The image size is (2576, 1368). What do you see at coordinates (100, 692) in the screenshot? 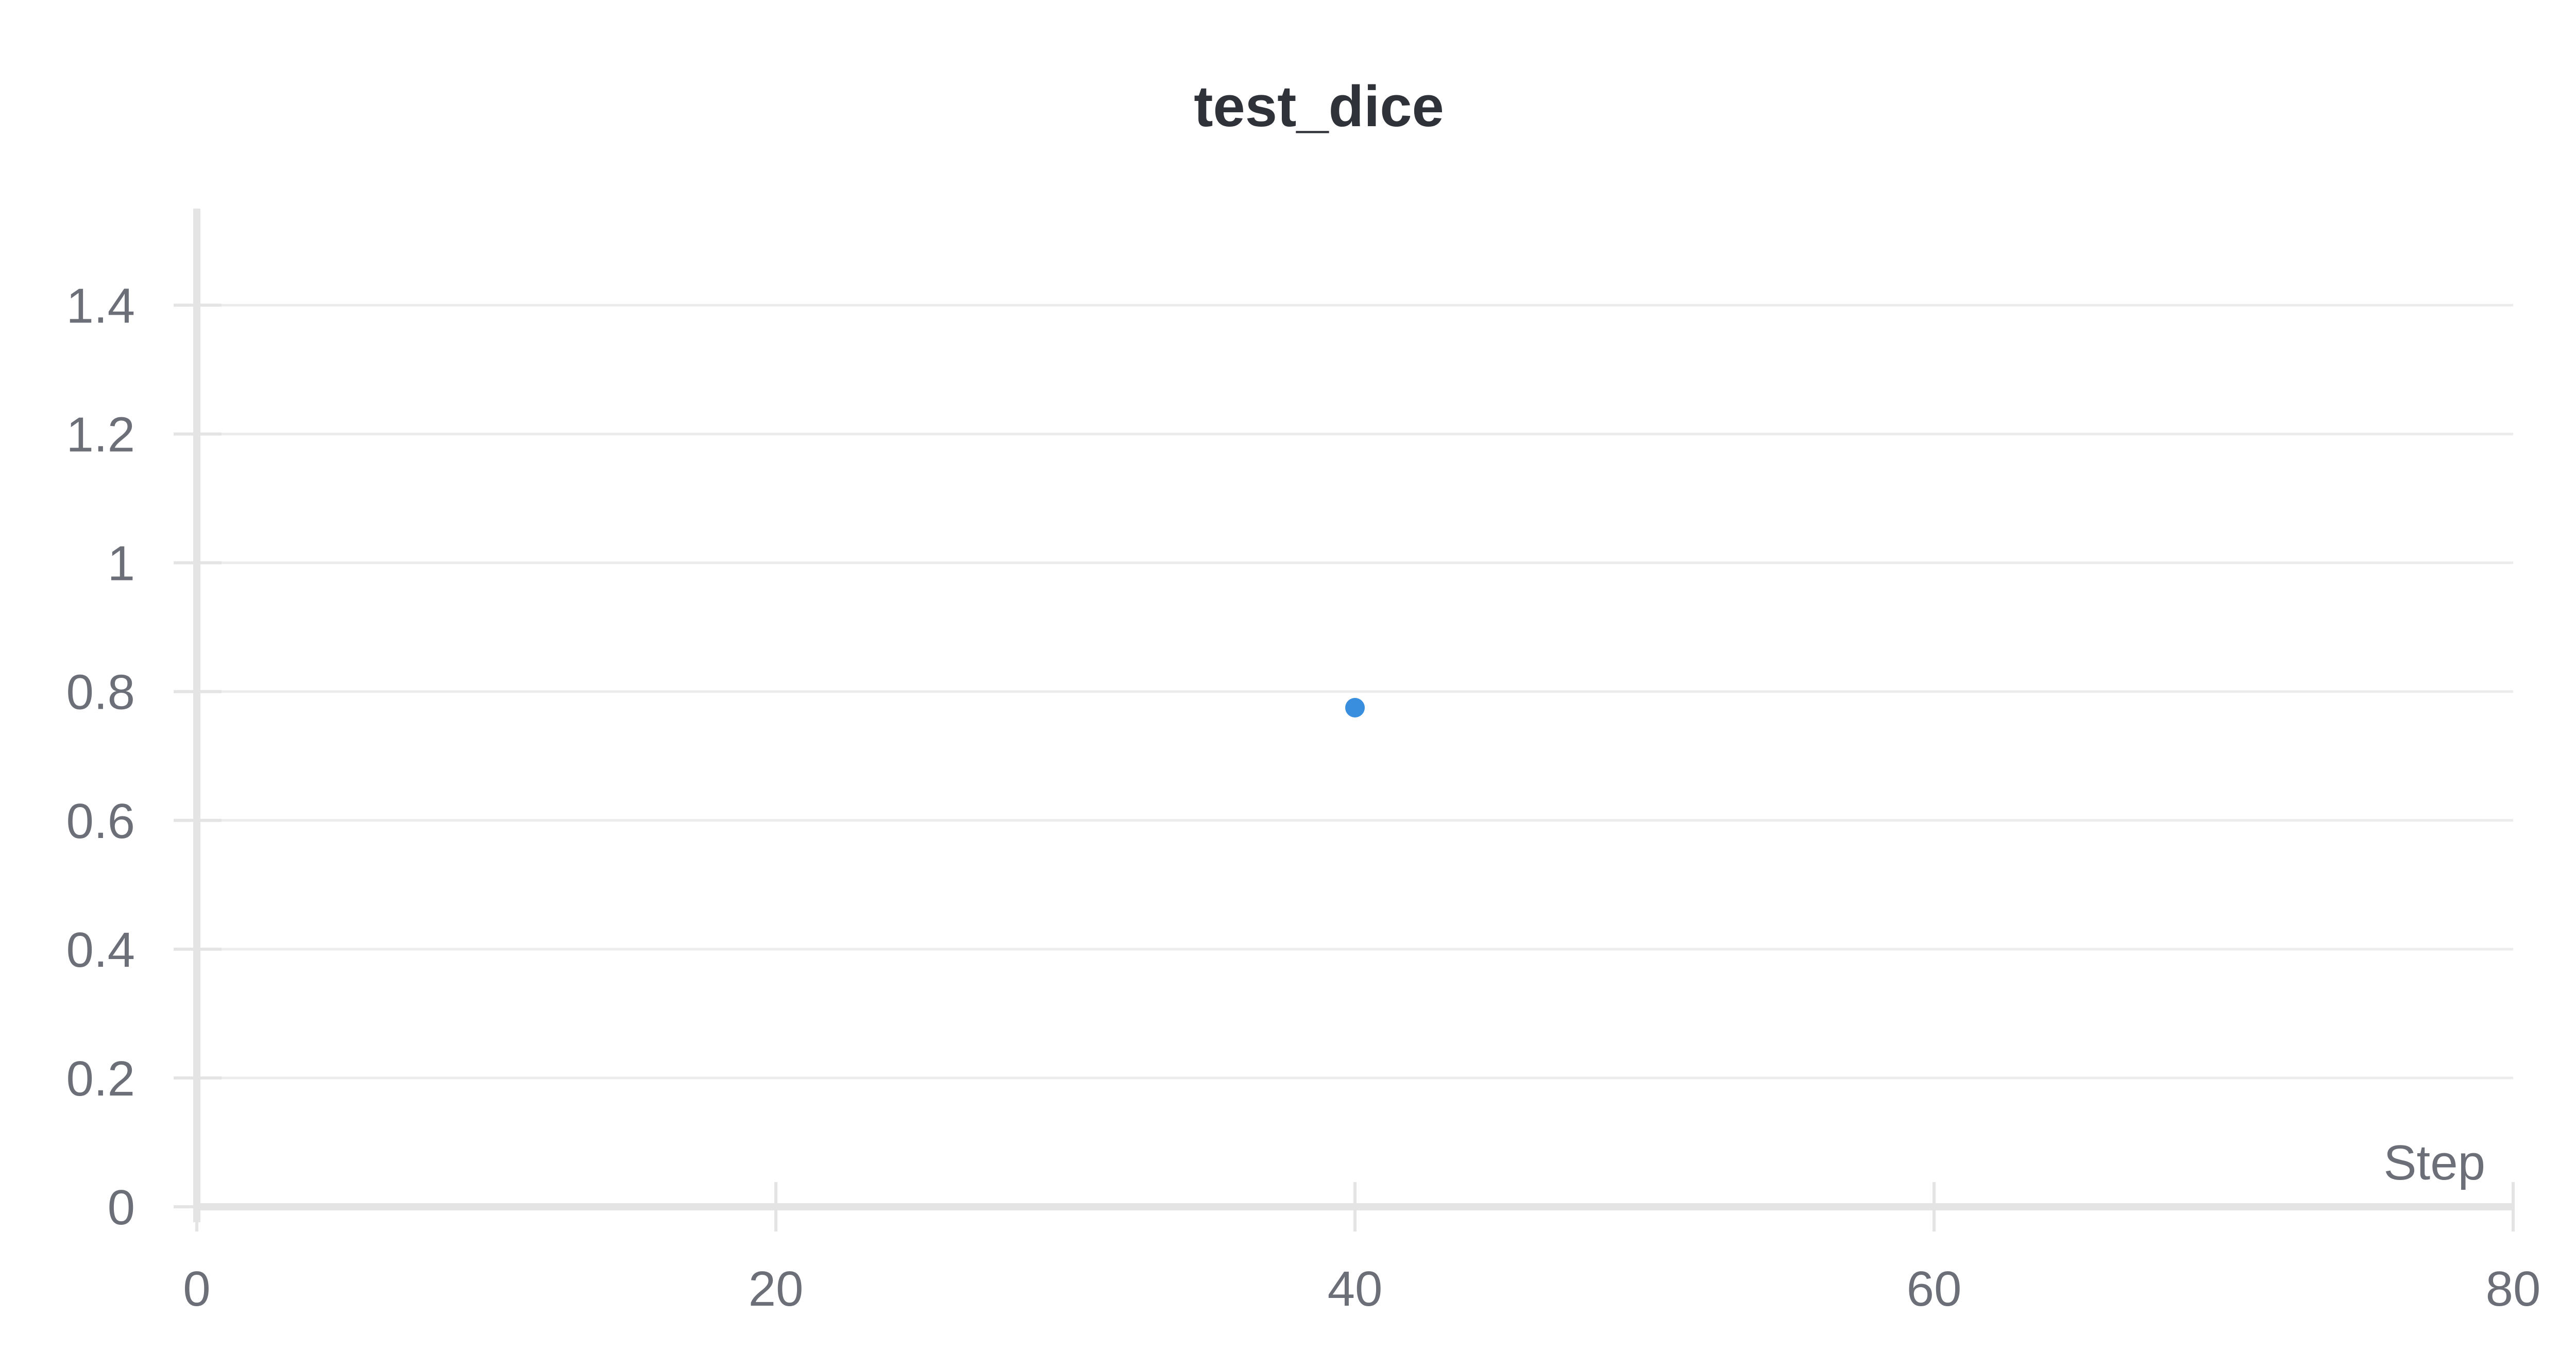
I see `y-tick-label: 0.8` at bounding box center [100, 692].